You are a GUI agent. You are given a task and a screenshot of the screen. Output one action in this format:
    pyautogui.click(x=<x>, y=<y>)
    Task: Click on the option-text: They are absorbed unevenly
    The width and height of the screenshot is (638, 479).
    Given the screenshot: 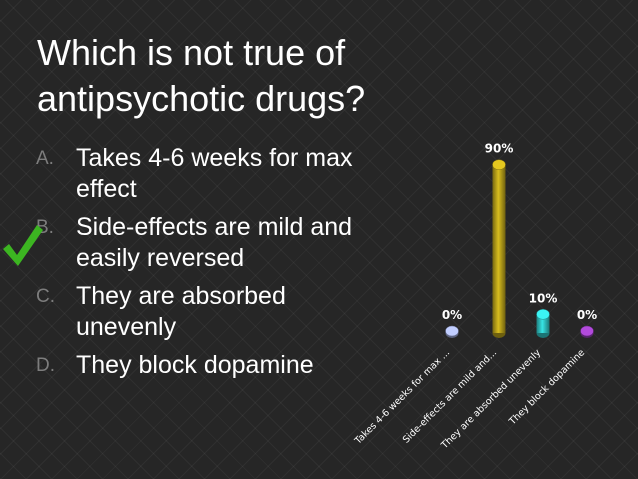 What is the action you would take?
    pyautogui.click(x=241, y=312)
    